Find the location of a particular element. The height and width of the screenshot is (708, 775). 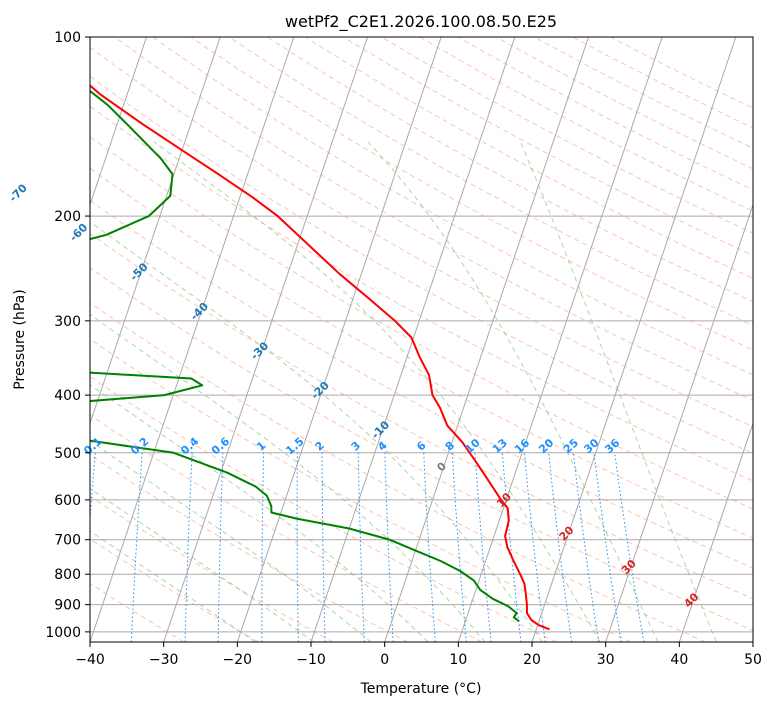

y-tick-label: 300 is located at coordinates (67, 322).